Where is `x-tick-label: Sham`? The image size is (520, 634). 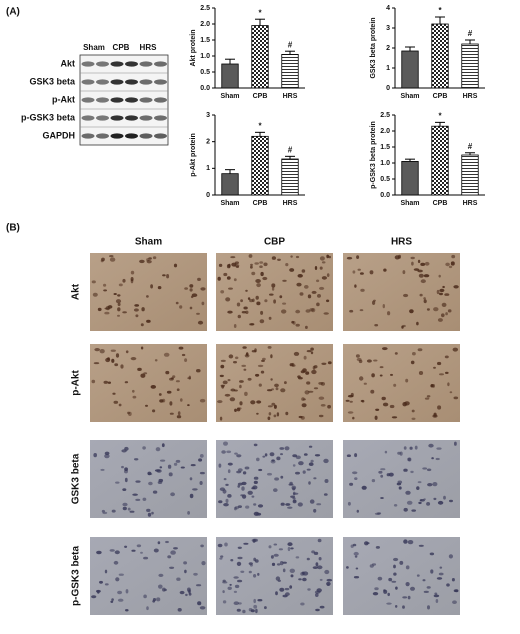
x-tick-label: Sham is located at coordinates (229, 96).